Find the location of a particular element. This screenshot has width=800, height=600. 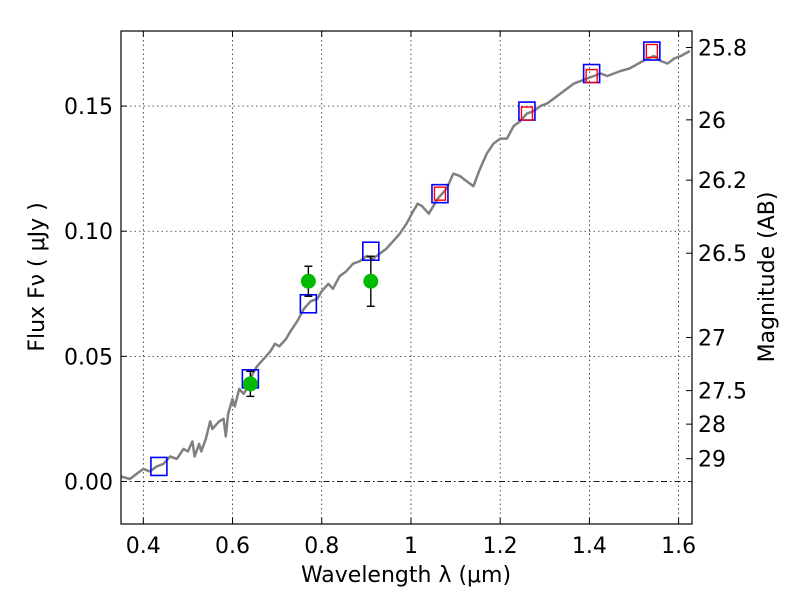

y-tick-label: 0.00 is located at coordinates (88, 482).